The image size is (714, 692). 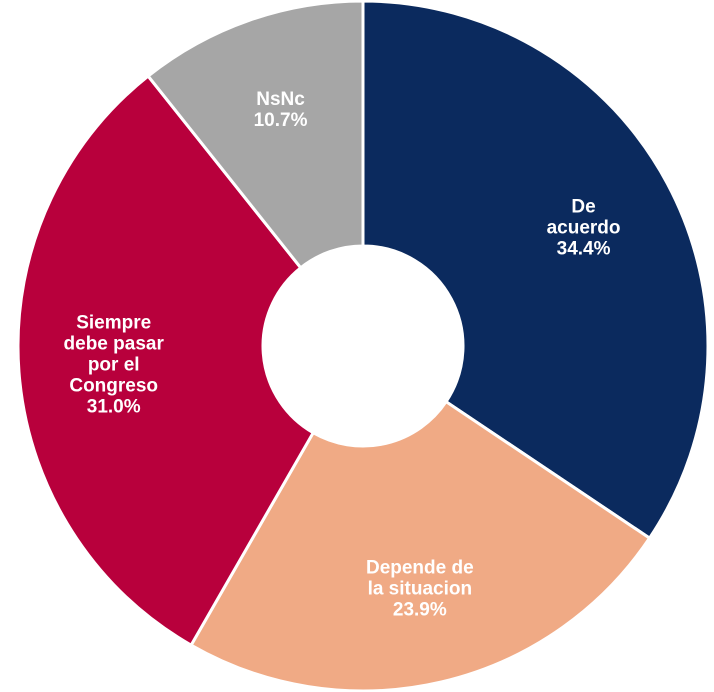 I want to click on category-label: Siempre debe pasar por el Congreso, so click(x=113, y=354).